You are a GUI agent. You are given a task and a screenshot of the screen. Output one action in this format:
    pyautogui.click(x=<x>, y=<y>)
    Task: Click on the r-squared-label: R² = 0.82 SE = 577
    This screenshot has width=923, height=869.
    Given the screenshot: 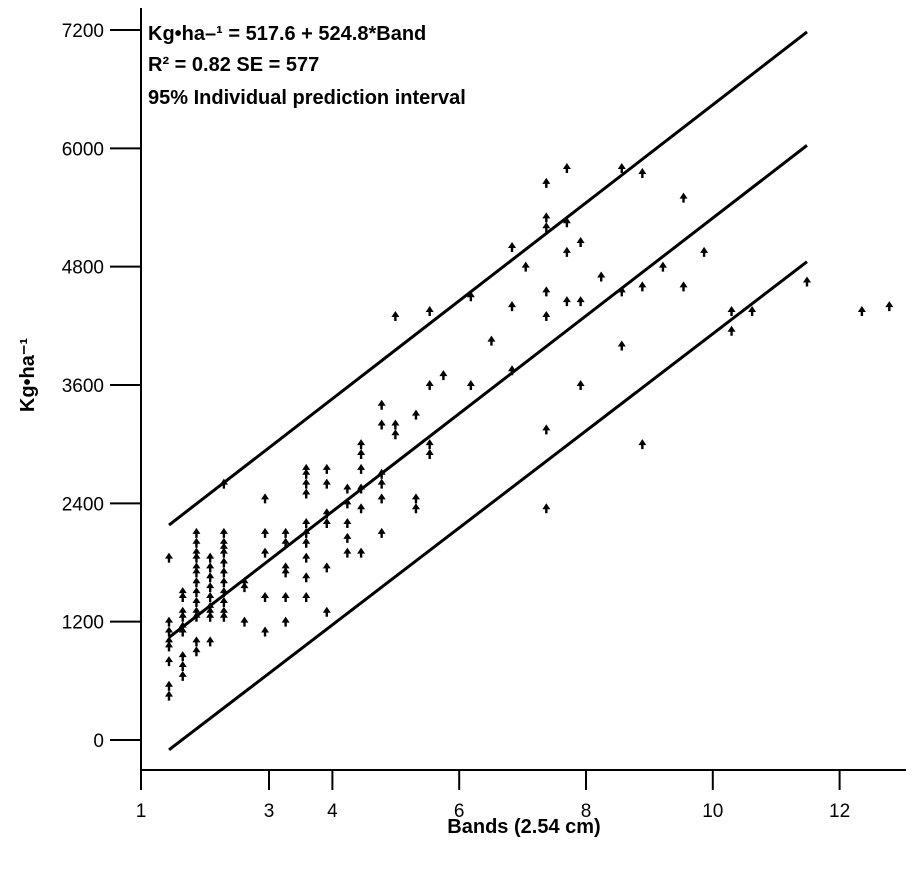 What is the action you would take?
    pyautogui.click(x=233, y=65)
    